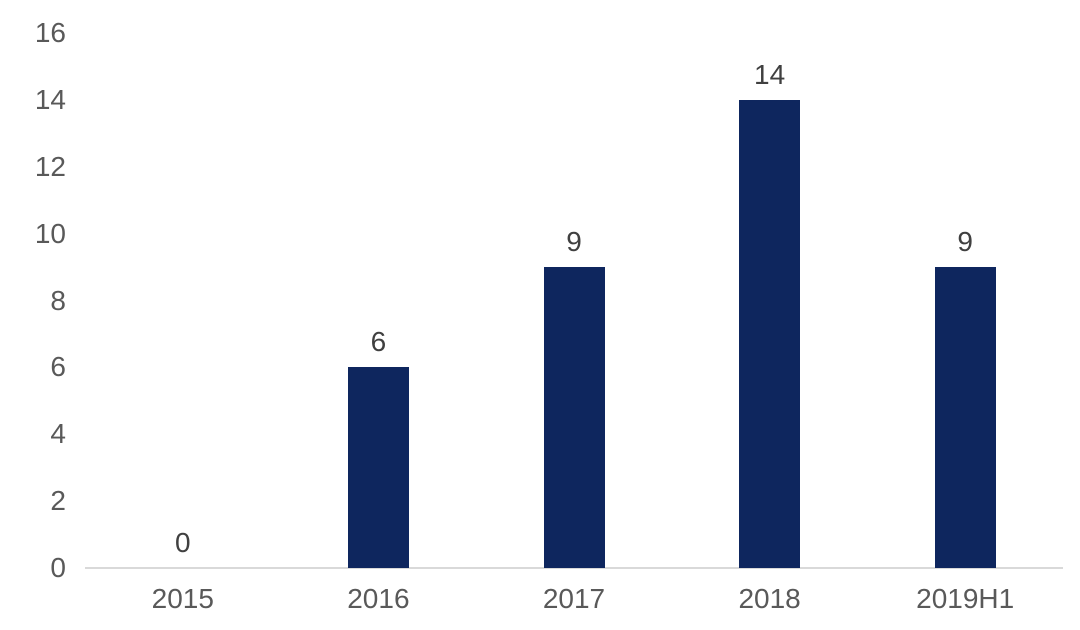 Image resolution: width=1080 pixels, height=630 pixels. Describe the element at coordinates (58, 567) in the screenshot. I see `y-axis-tick-label: 0` at that location.